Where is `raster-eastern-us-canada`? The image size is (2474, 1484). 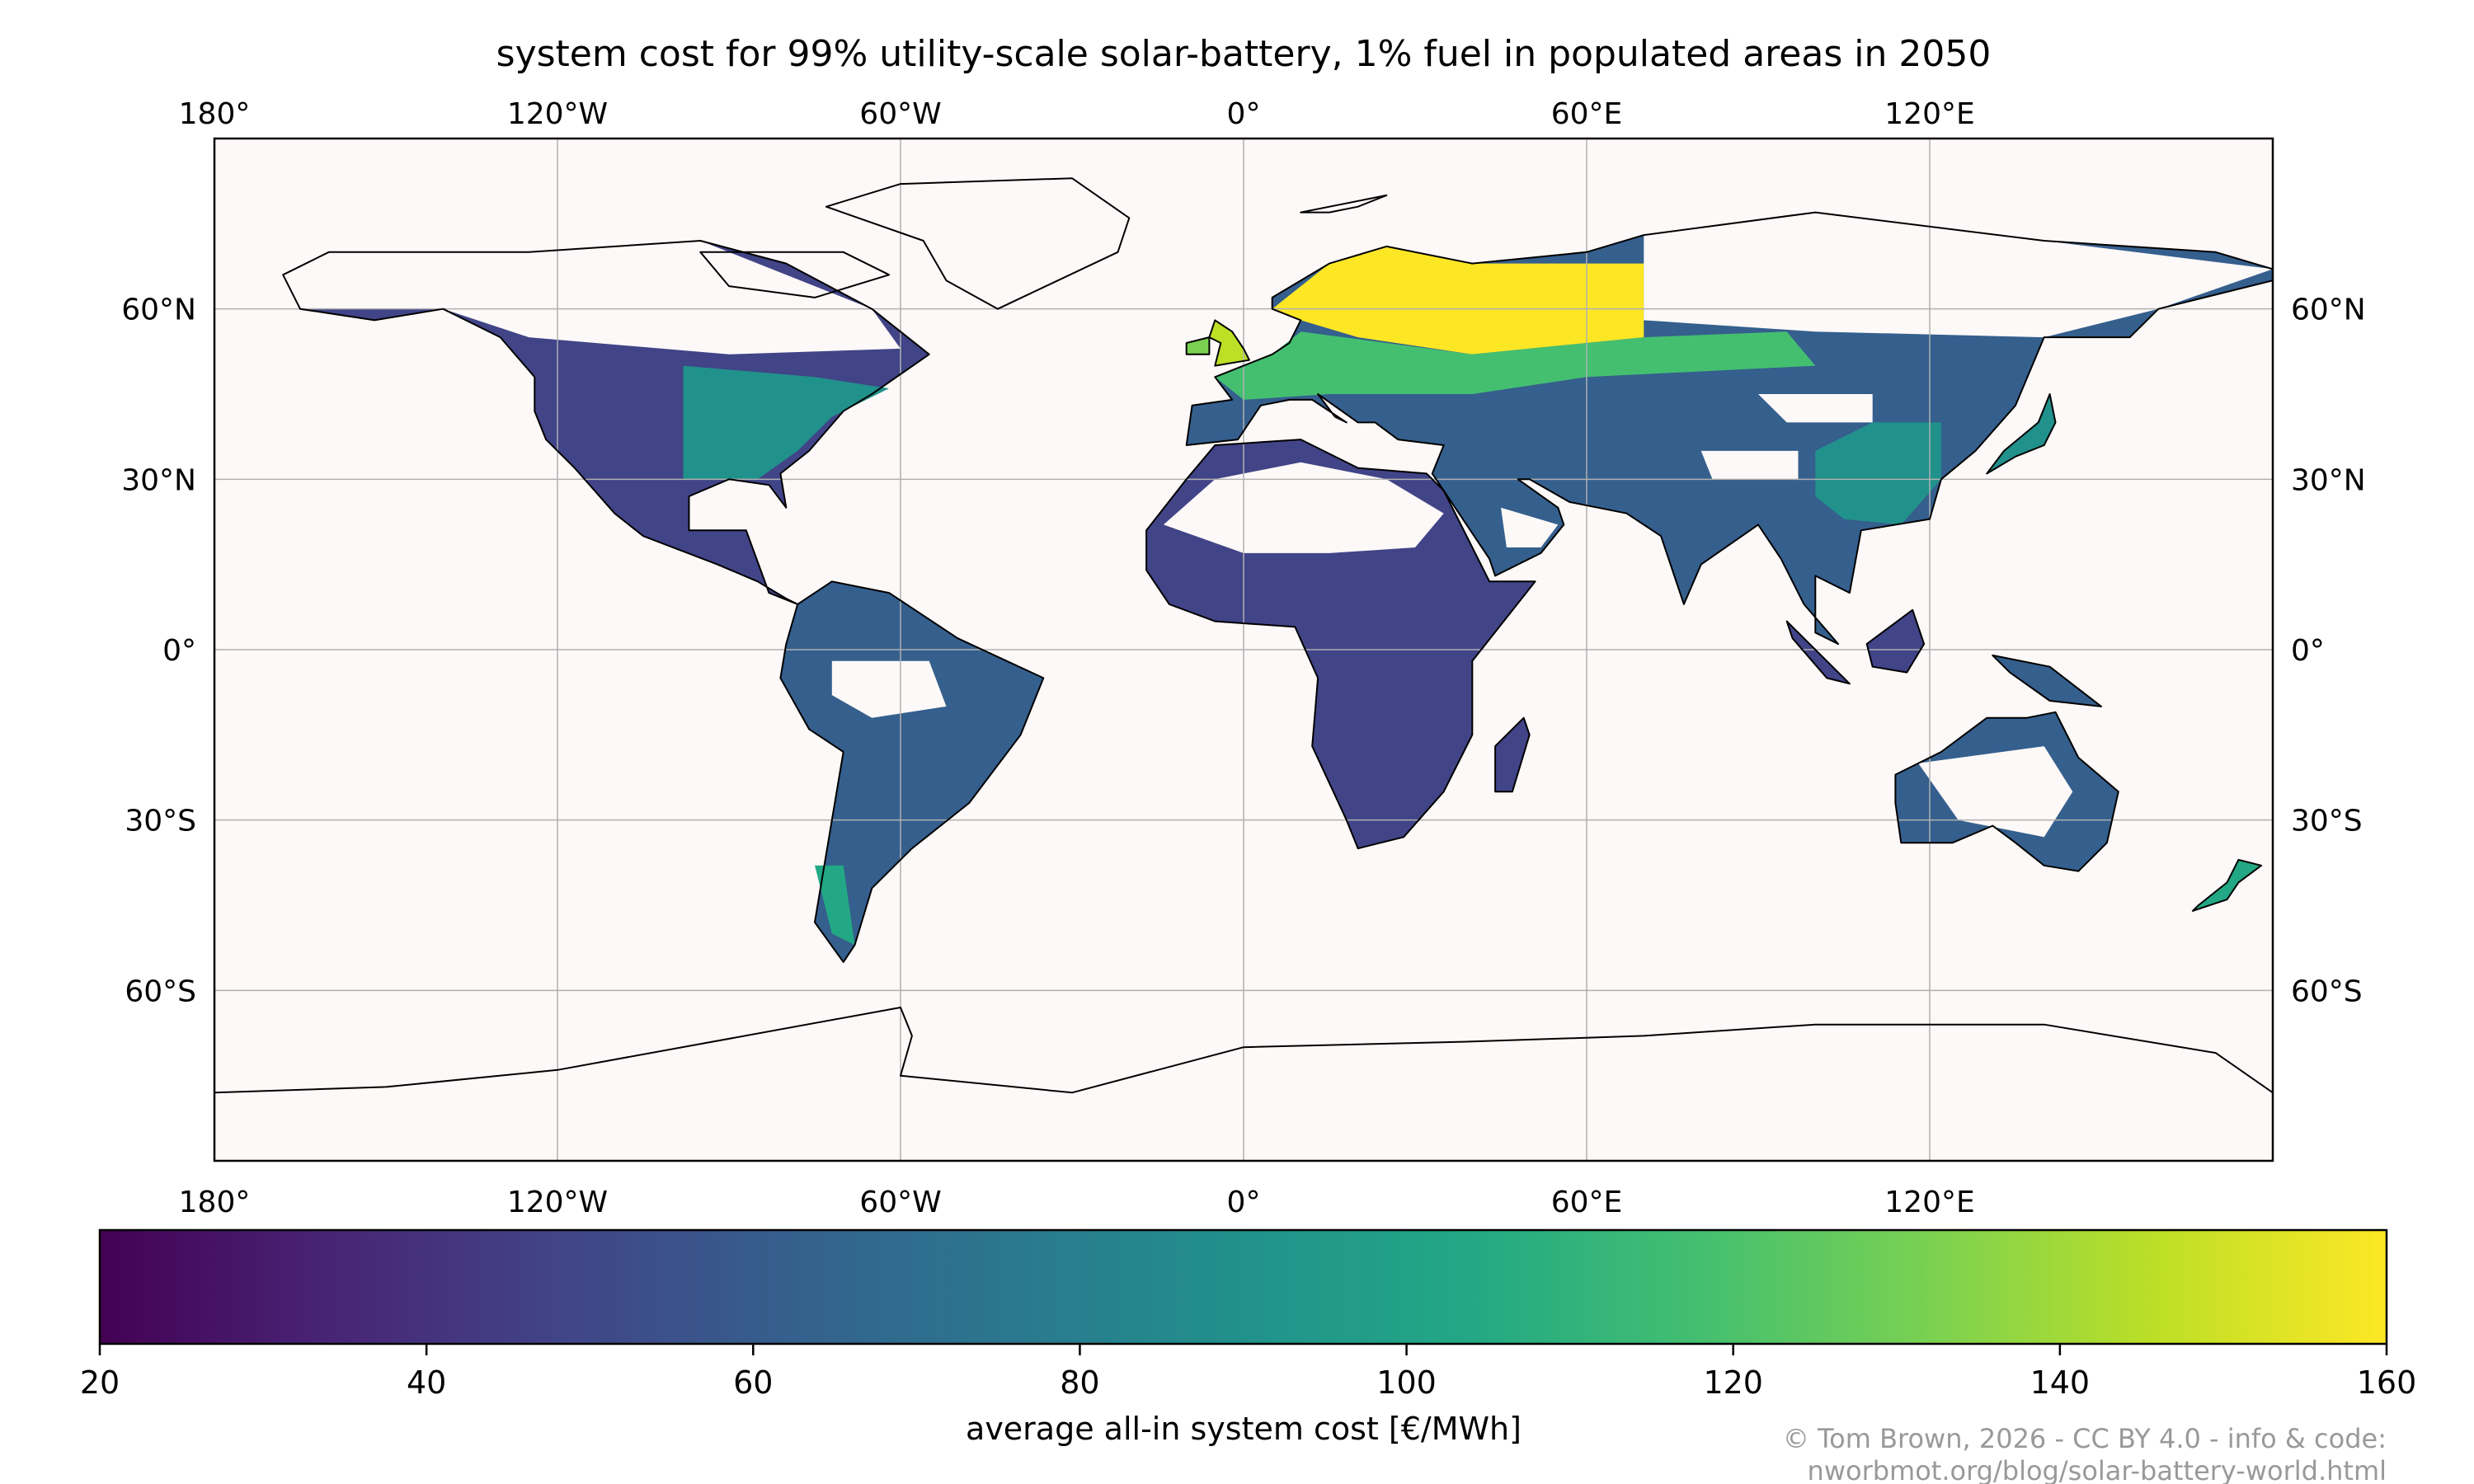
raster-eastern-us-canada is located at coordinates (786, 422).